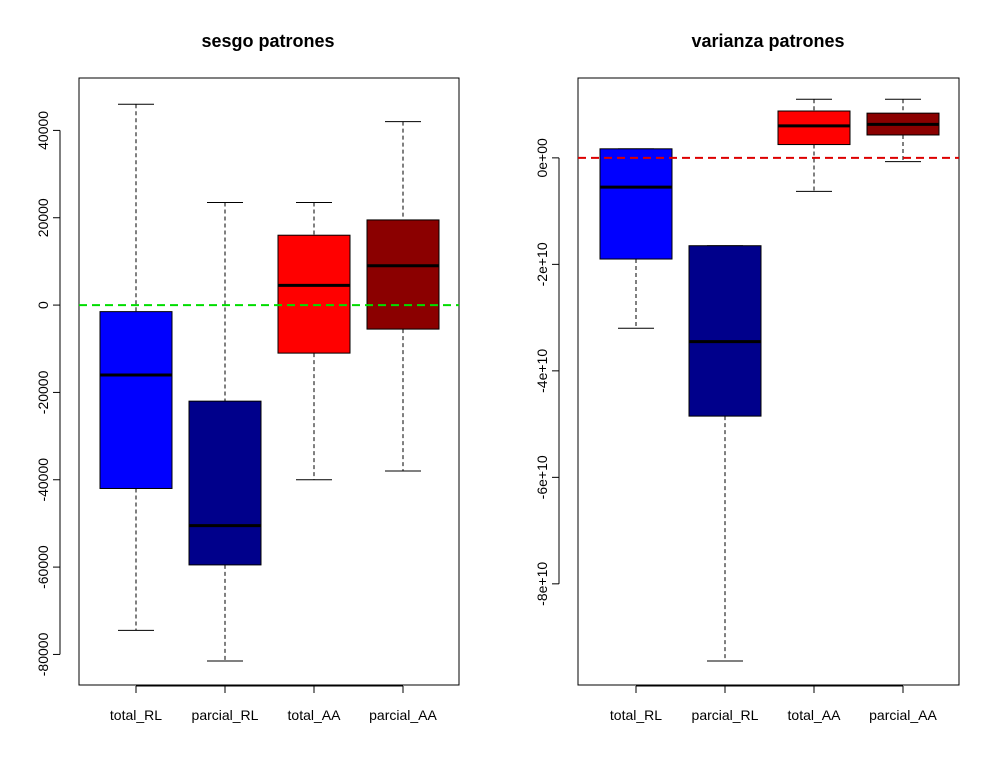 The width and height of the screenshot is (1000, 782). Describe the element at coordinates (43, 392) in the screenshot. I see `y-tick-label: -20000` at that location.